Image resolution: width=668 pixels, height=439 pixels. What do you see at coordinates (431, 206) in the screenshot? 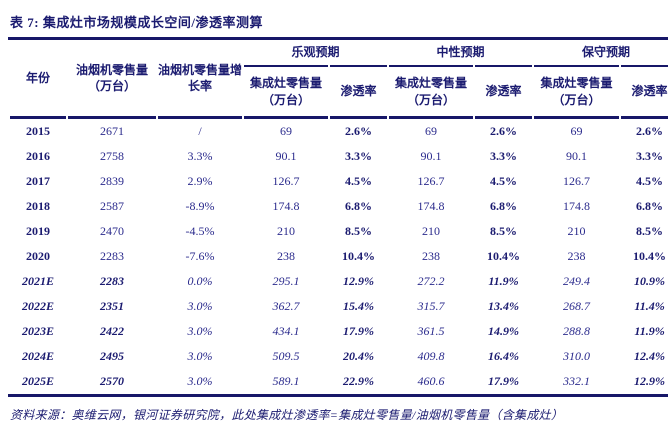
I see `cell-stove-sales-neutral: 174.8` at bounding box center [431, 206].